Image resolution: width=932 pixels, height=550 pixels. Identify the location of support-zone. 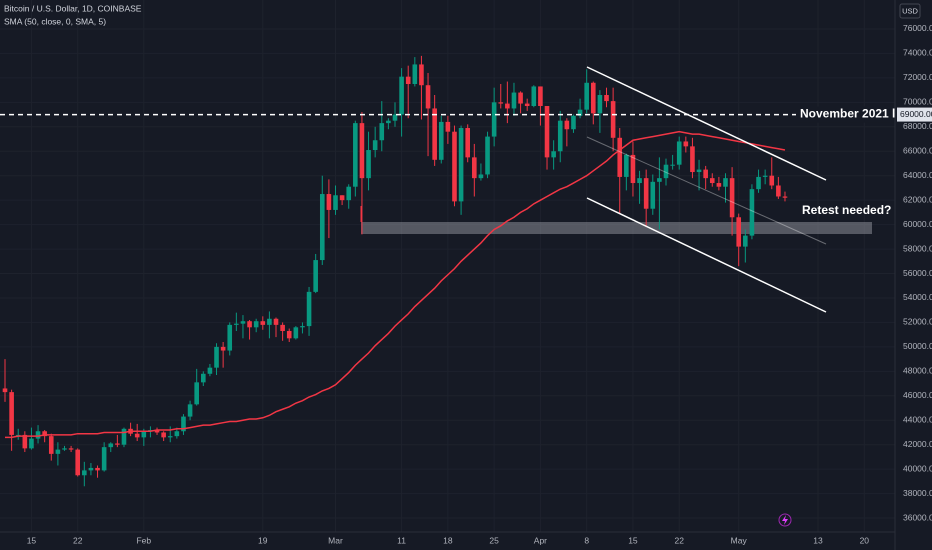
(616, 228).